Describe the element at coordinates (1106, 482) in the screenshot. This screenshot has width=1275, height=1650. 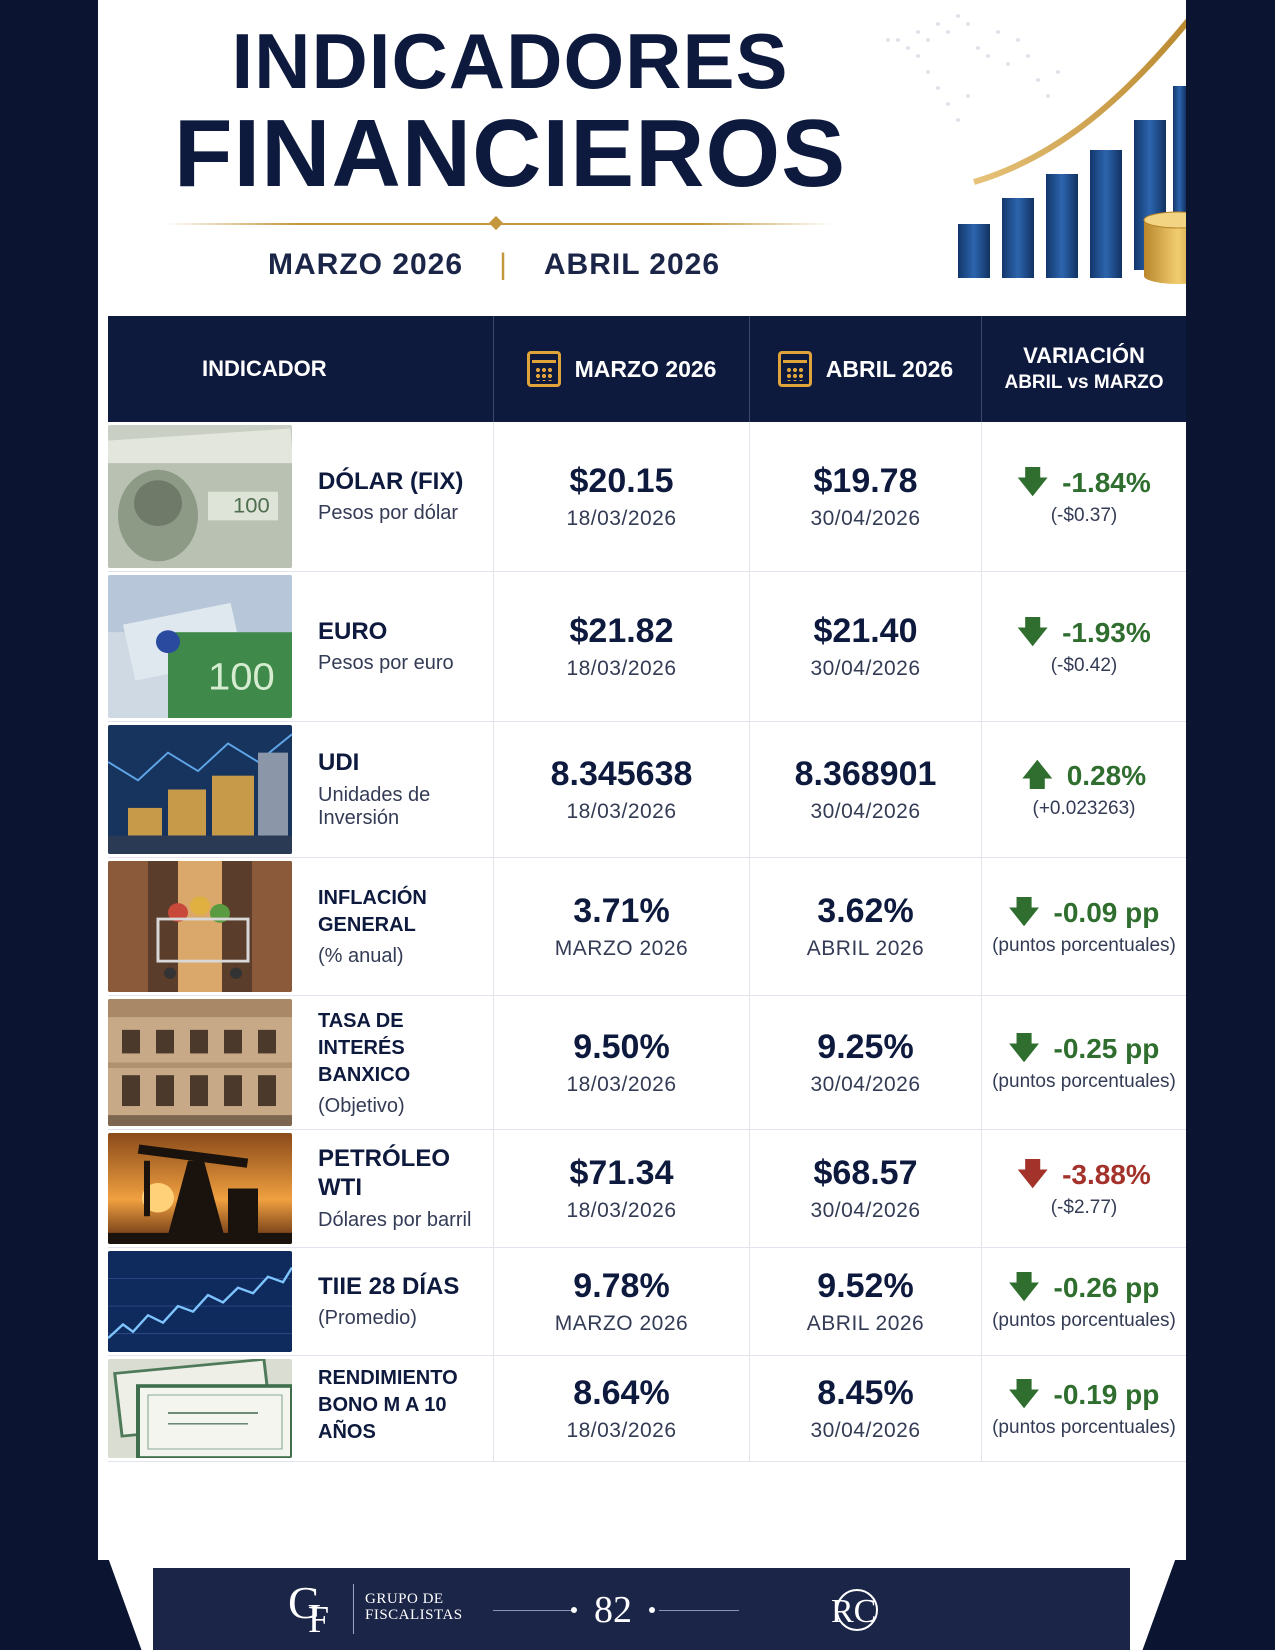
I see `variation-value: -1.84%` at that location.